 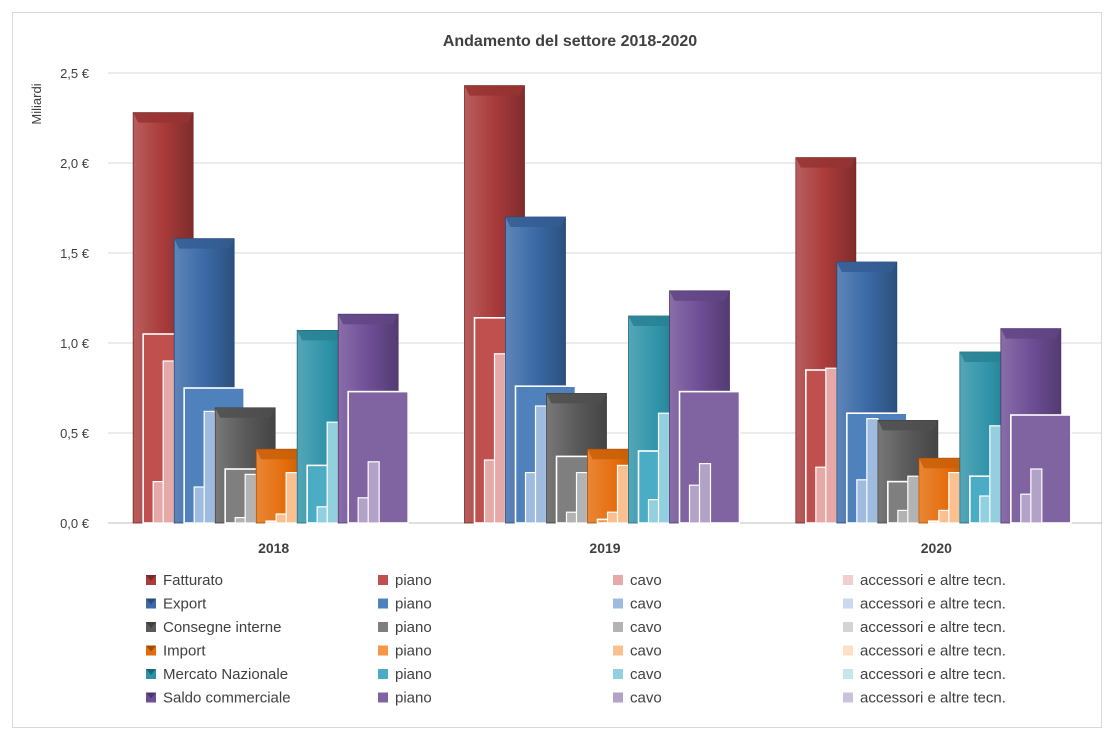 I want to click on legend-entry: Import, so click(x=184, y=651).